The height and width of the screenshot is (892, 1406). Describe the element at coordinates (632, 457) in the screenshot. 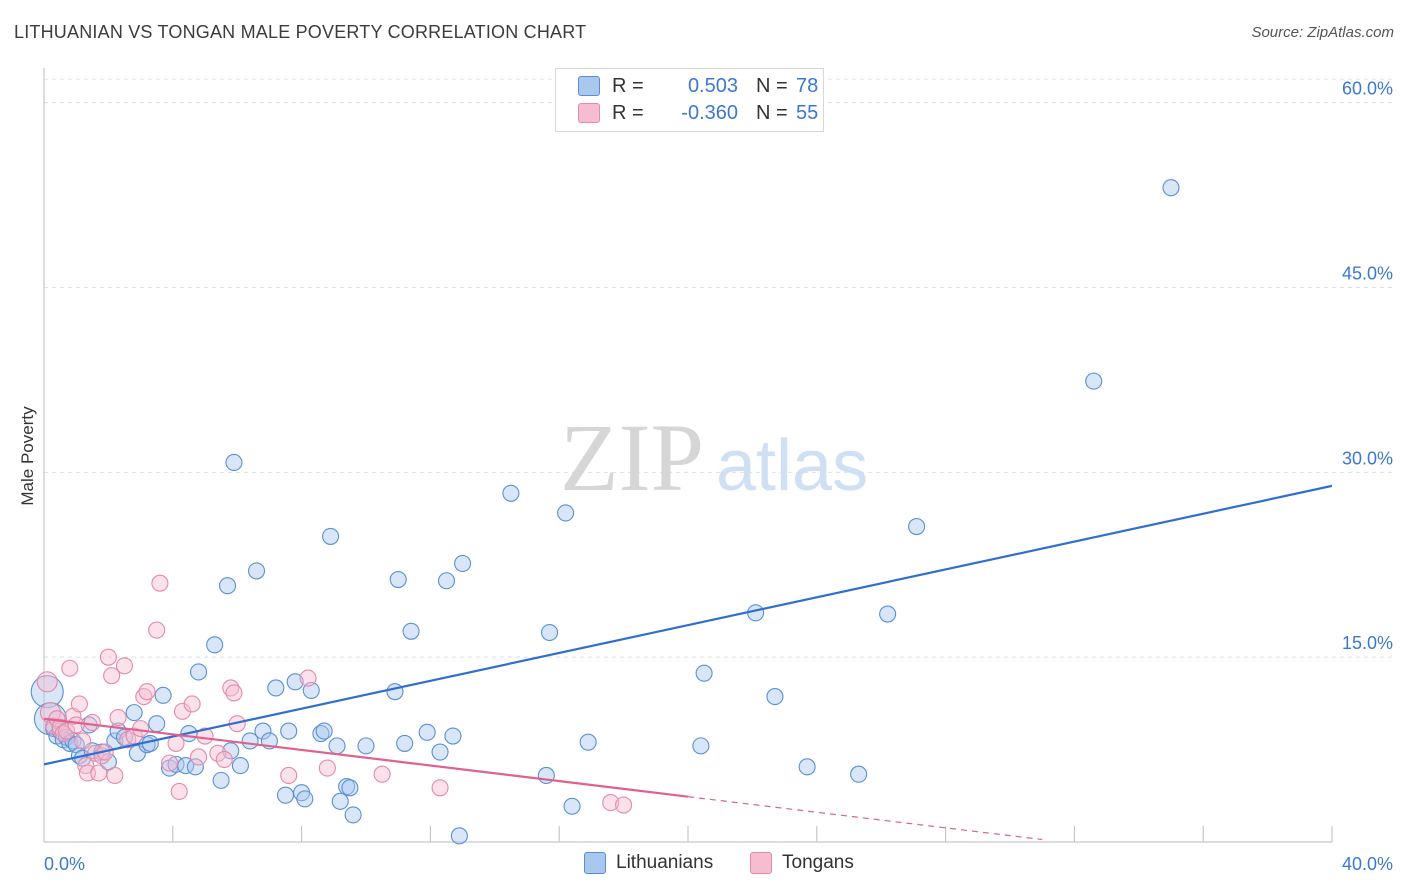

I see `watermark-zip: ZIP` at that location.